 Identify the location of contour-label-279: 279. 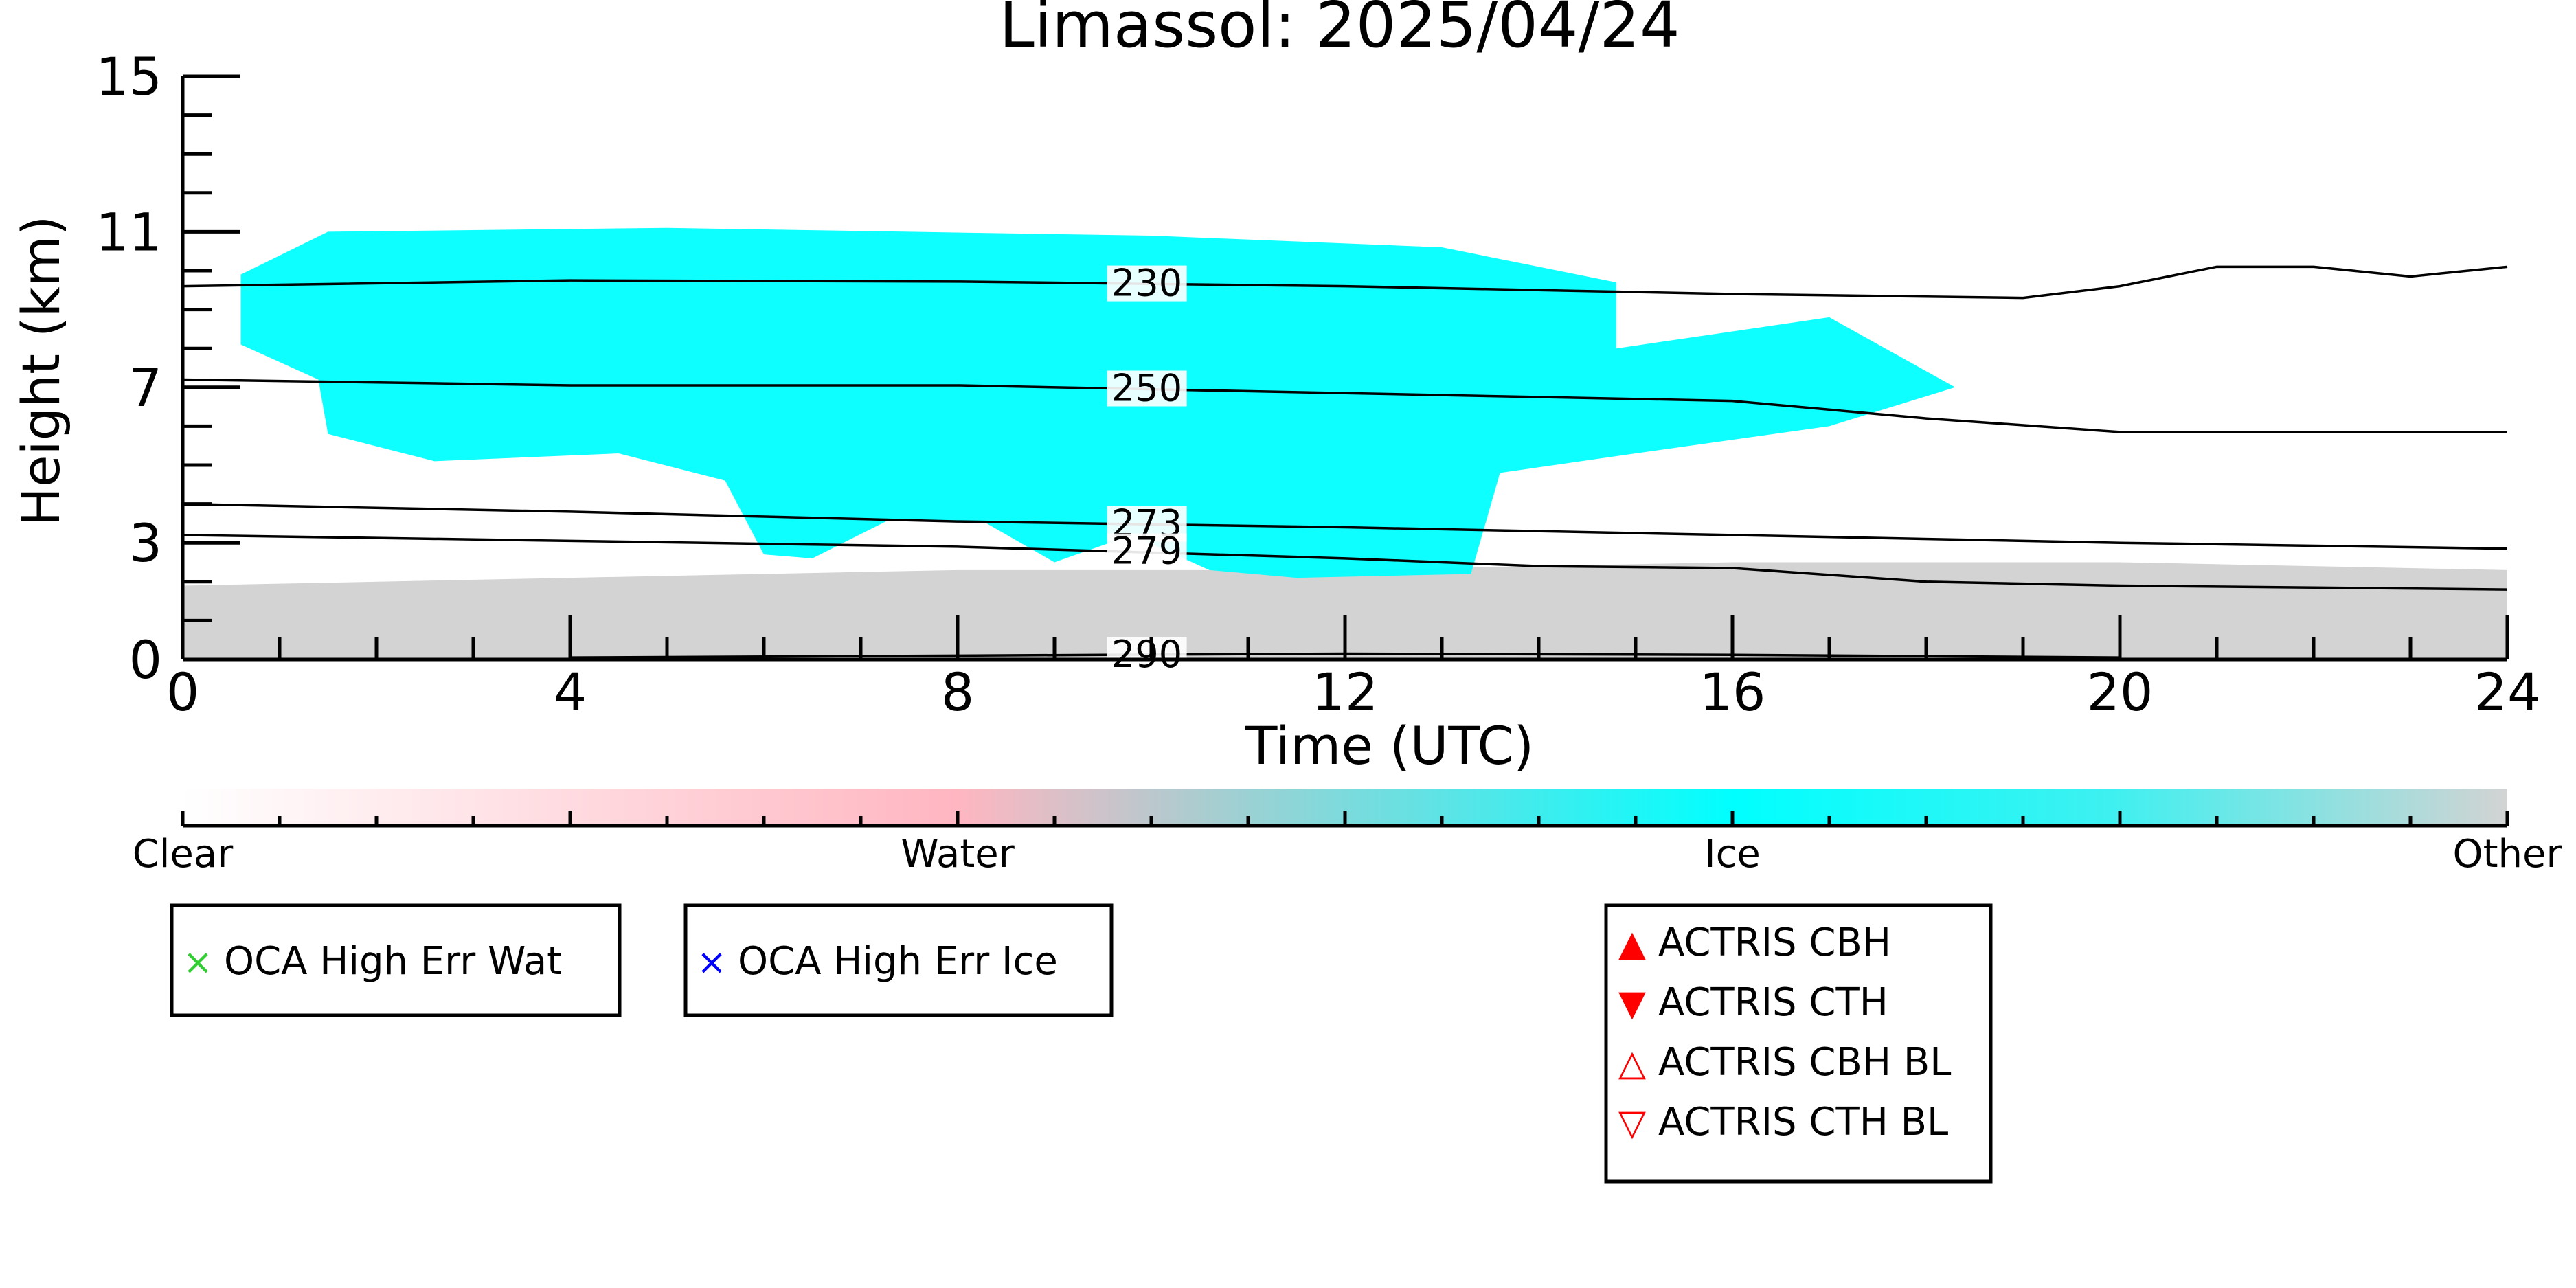
(1146, 551).